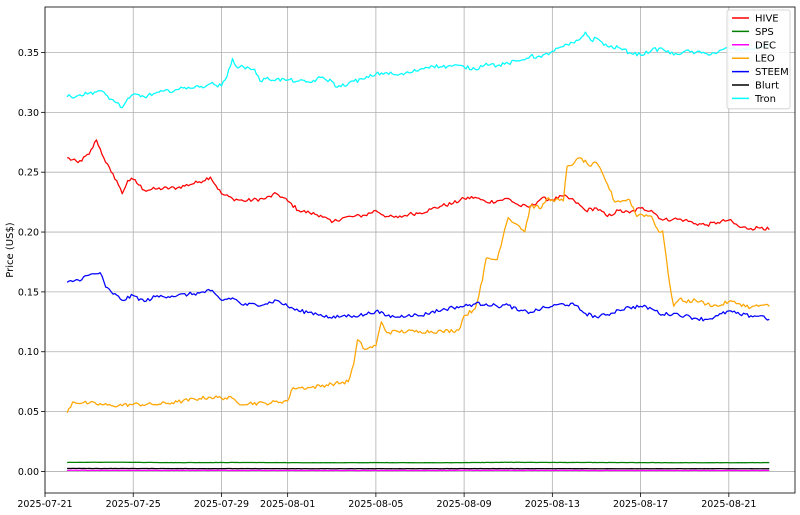  What do you see at coordinates (31, 263) in the screenshot?
I see `y-axis: 0.00 0.05 0.10 0.15 0.20 0.25 0.30 0.35` at bounding box center [31, 263].